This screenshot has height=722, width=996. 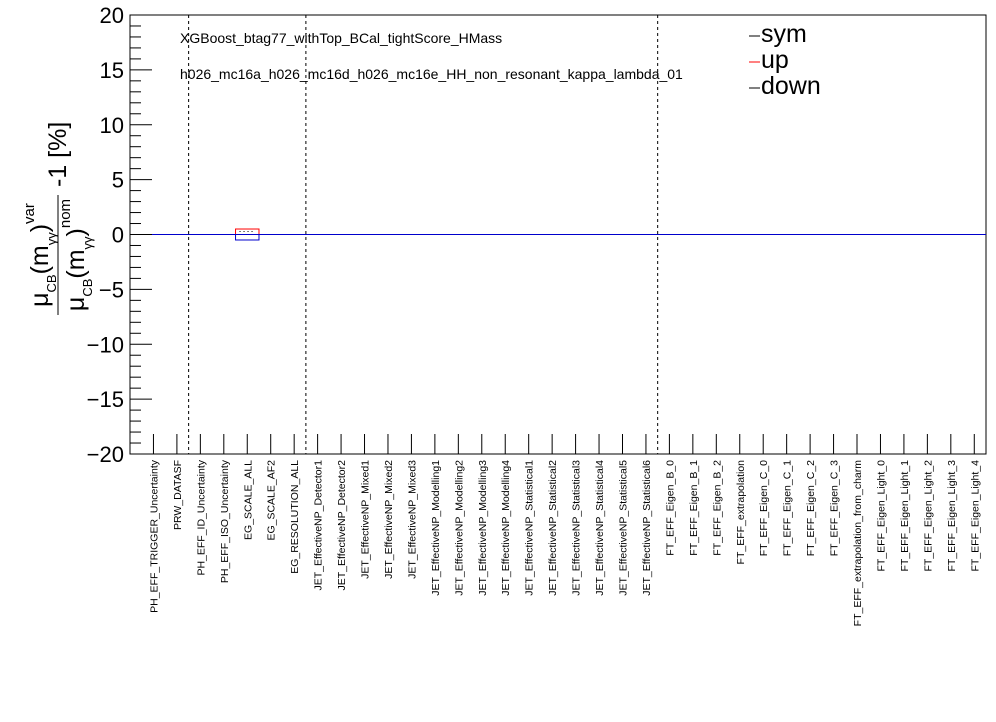 I want to click on x-tick-label: JET_EffectiveNP_Mixed2, so click(x=389, y=519).